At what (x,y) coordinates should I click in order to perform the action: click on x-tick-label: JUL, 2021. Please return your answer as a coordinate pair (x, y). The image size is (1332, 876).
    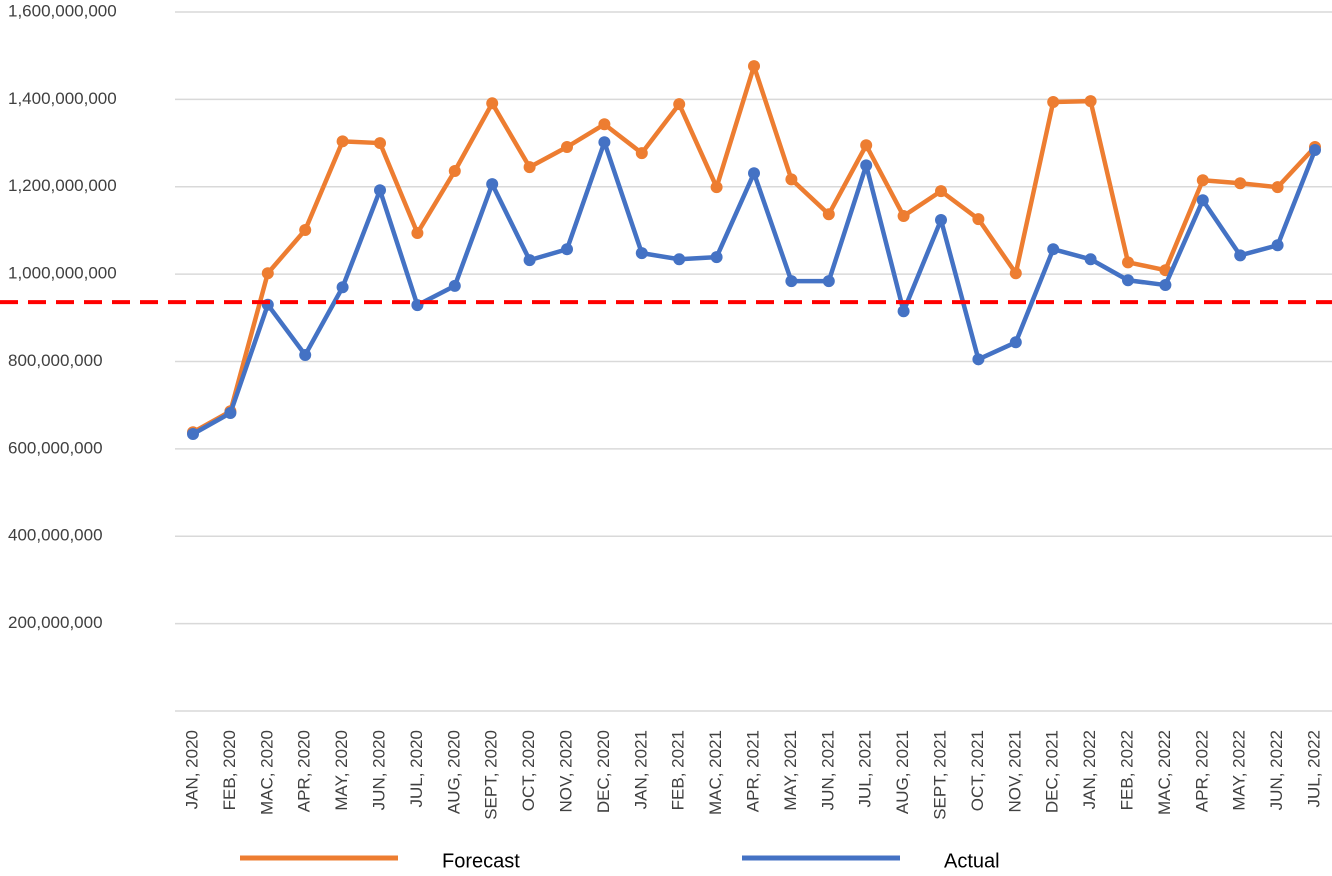
    Looking at the image, I should click on (865, 769).